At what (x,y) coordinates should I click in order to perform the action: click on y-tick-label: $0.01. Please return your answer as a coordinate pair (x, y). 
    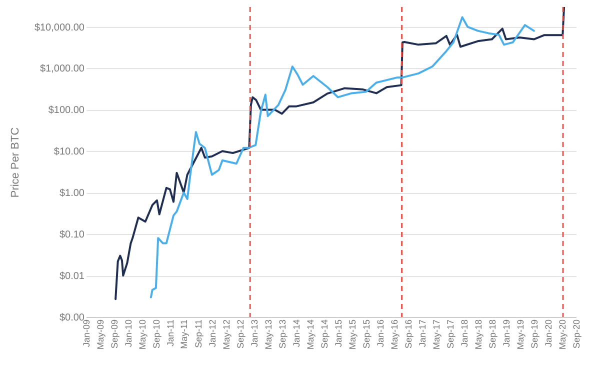
    Looking at the image, I should click on (72, 276).